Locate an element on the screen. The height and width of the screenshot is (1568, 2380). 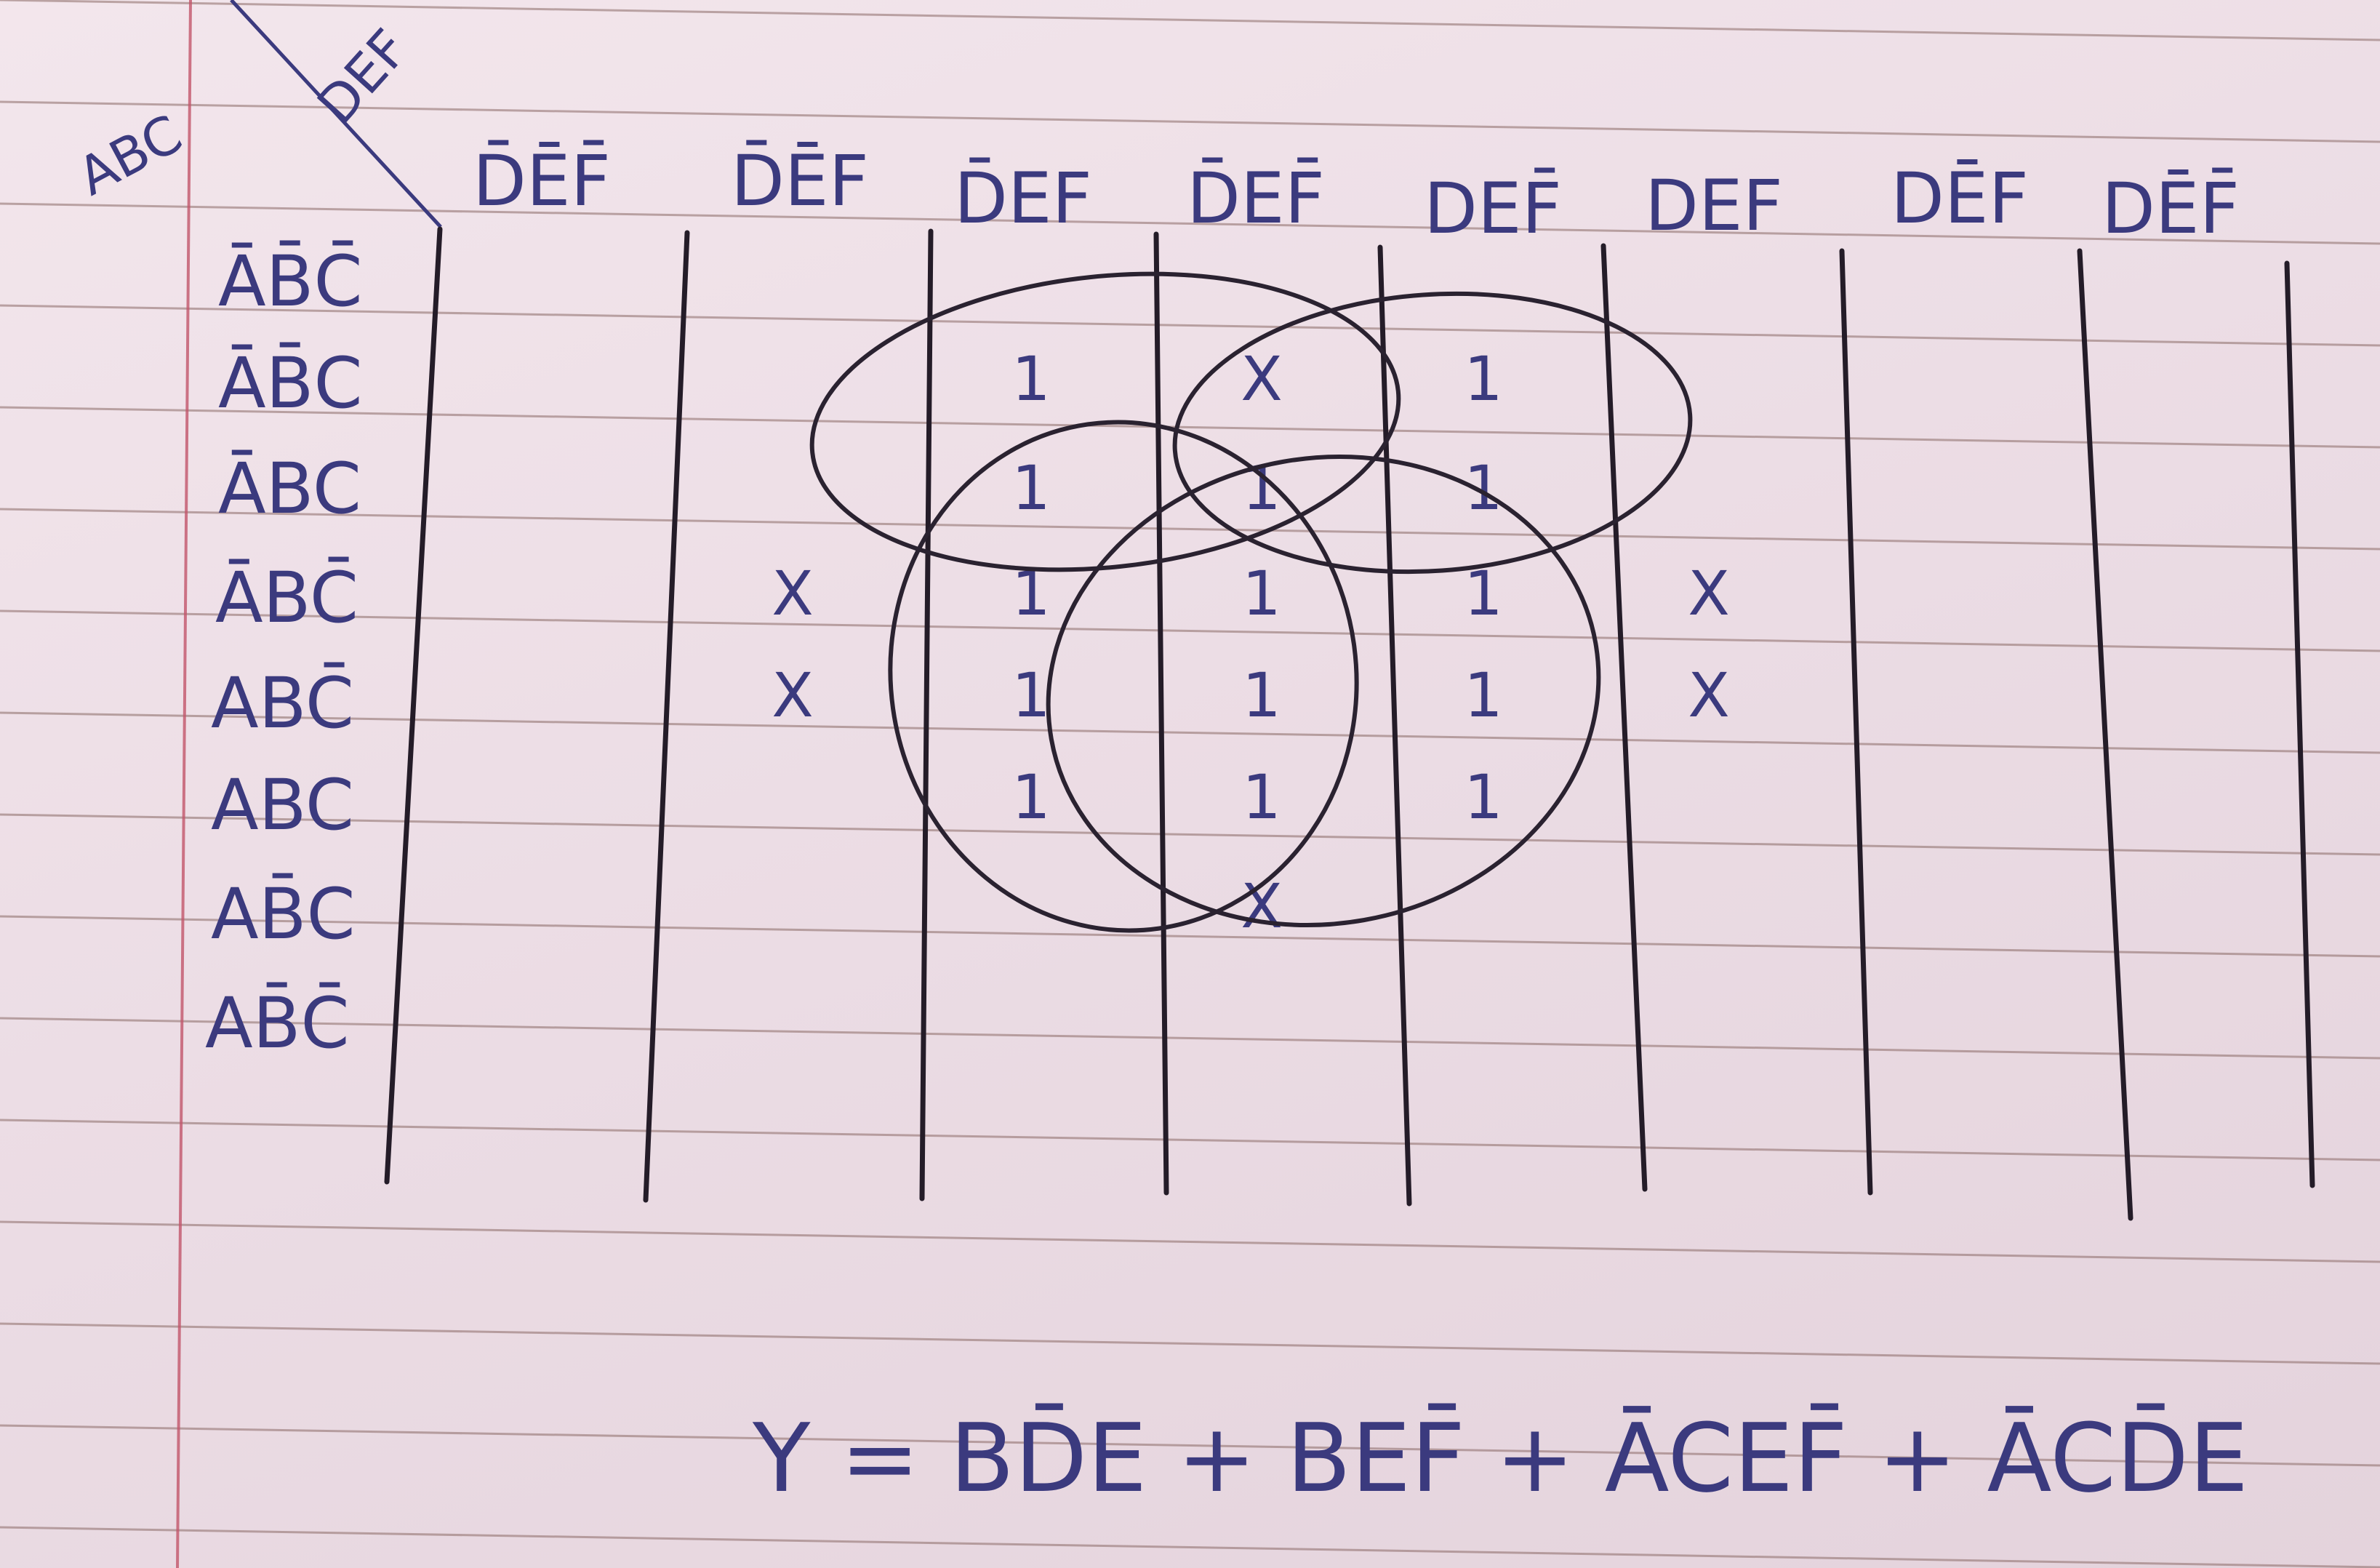
kmap-cell-5-2: 1 is located at coordinates (1030, 797).